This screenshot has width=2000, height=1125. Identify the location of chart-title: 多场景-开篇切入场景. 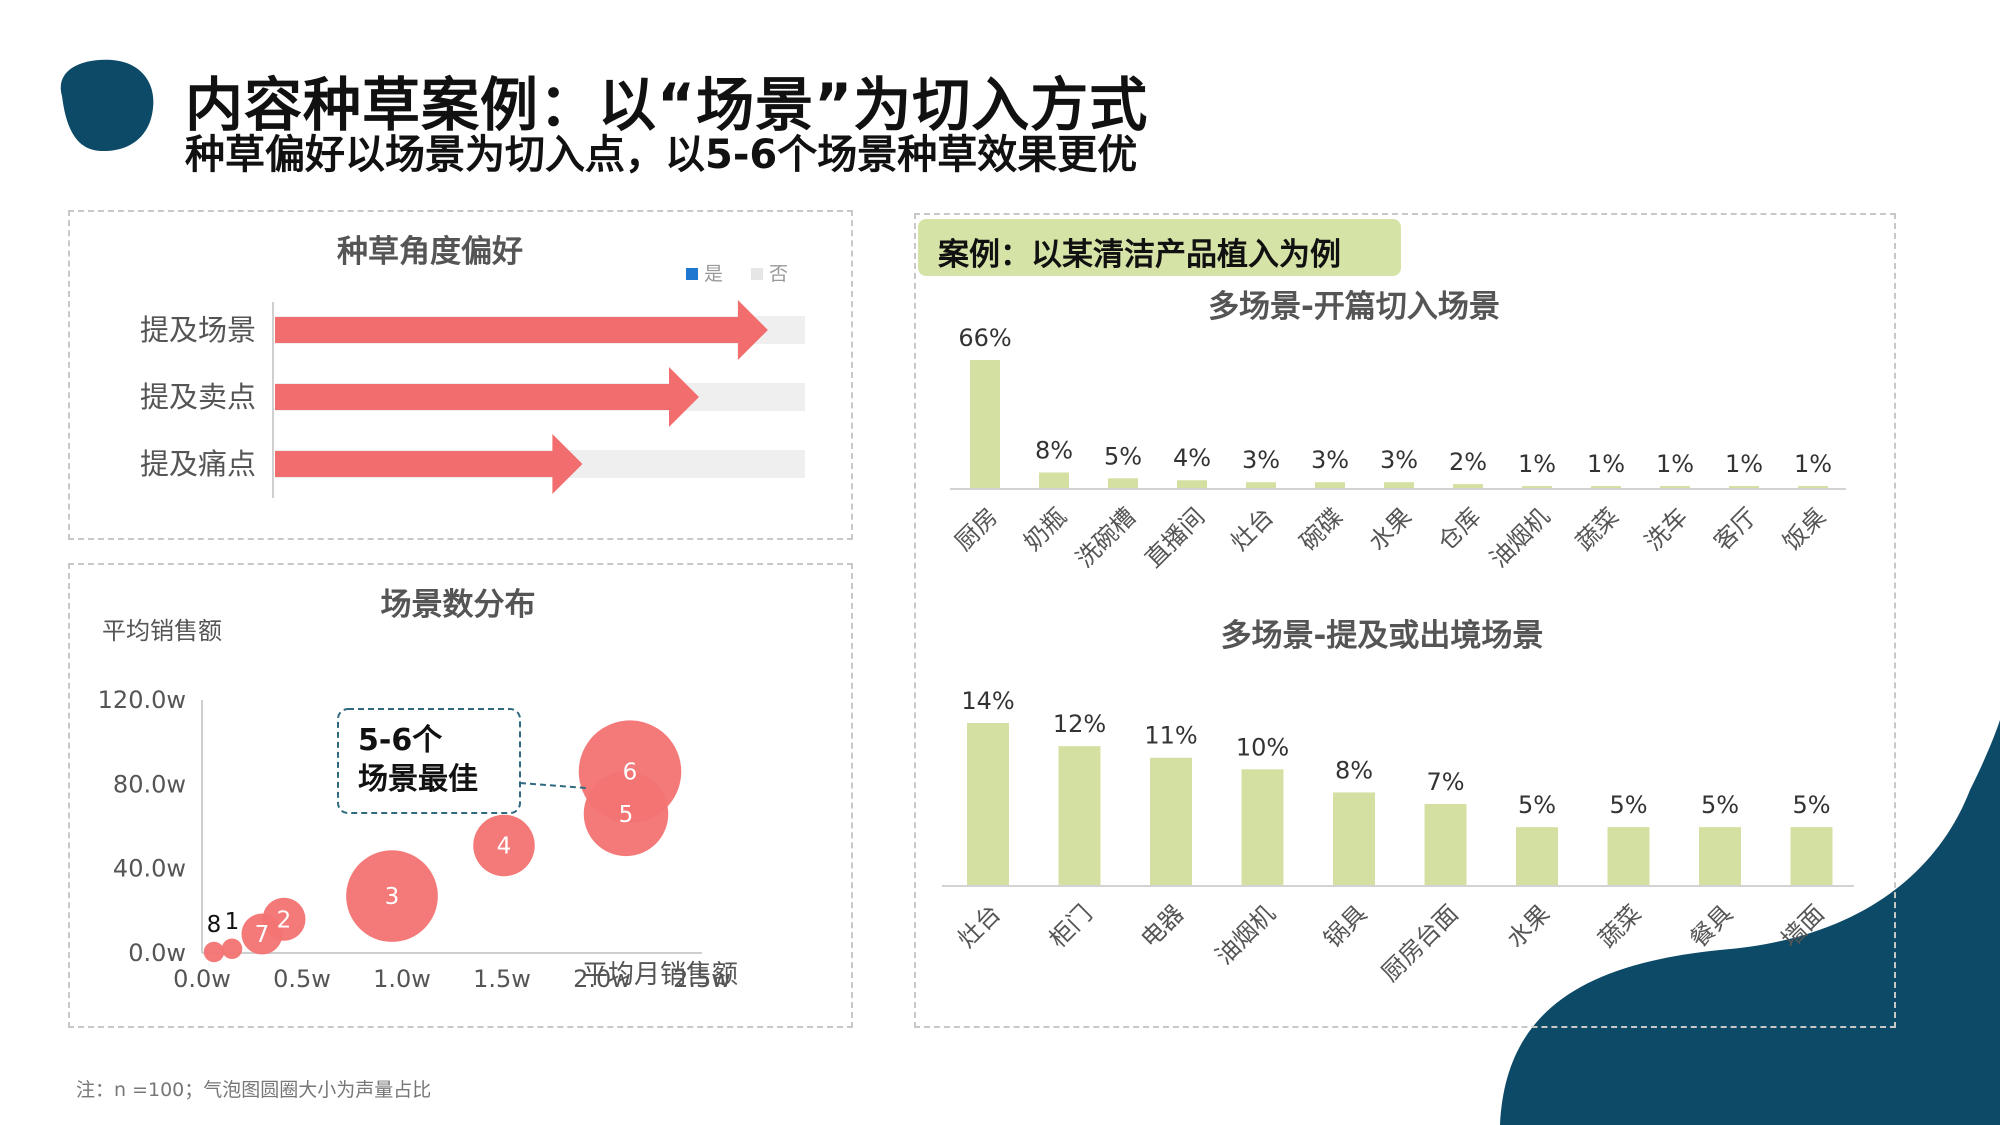
(1354, 307).